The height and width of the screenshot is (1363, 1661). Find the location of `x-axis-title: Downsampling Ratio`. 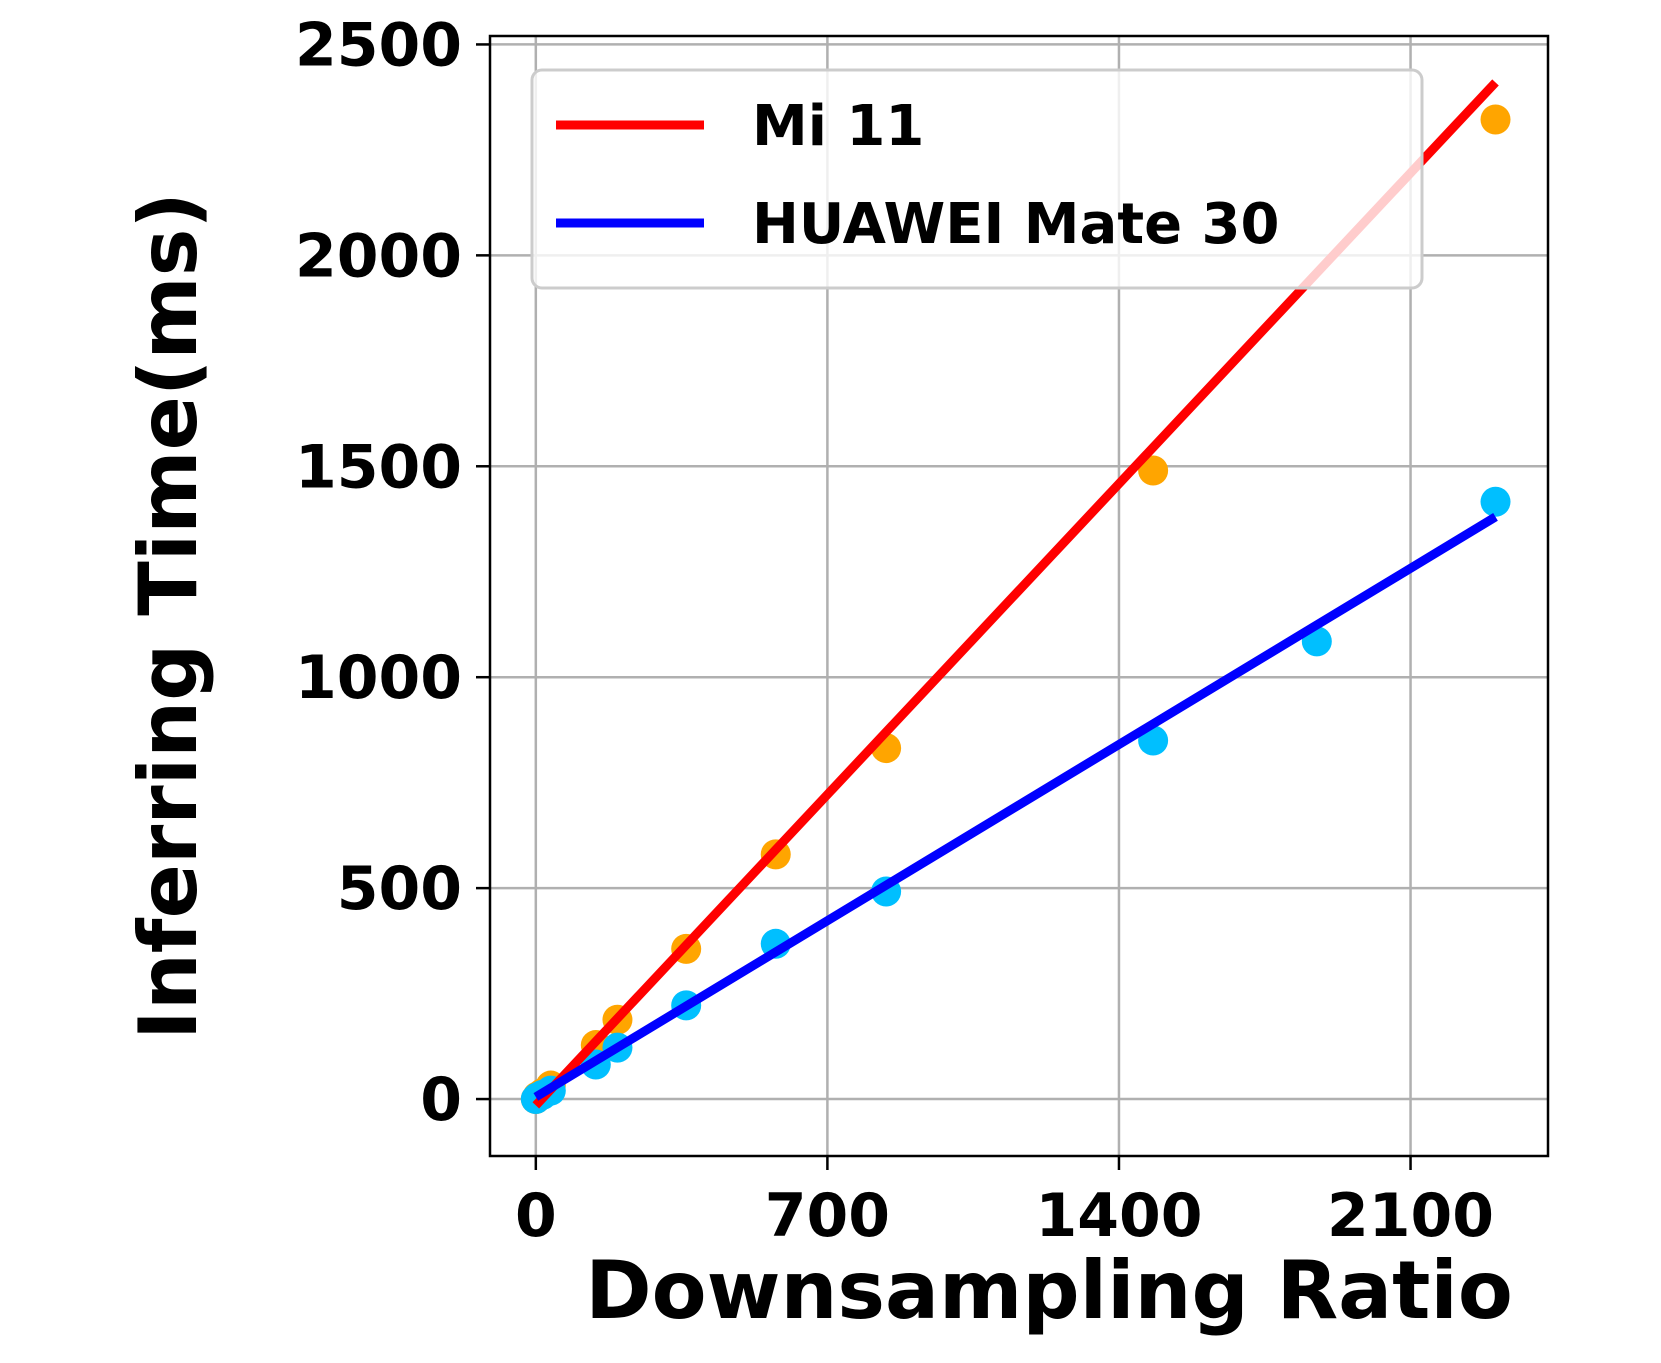

x-axis-title: Downsampling Ratio is located at coordinates (1049, 1290).